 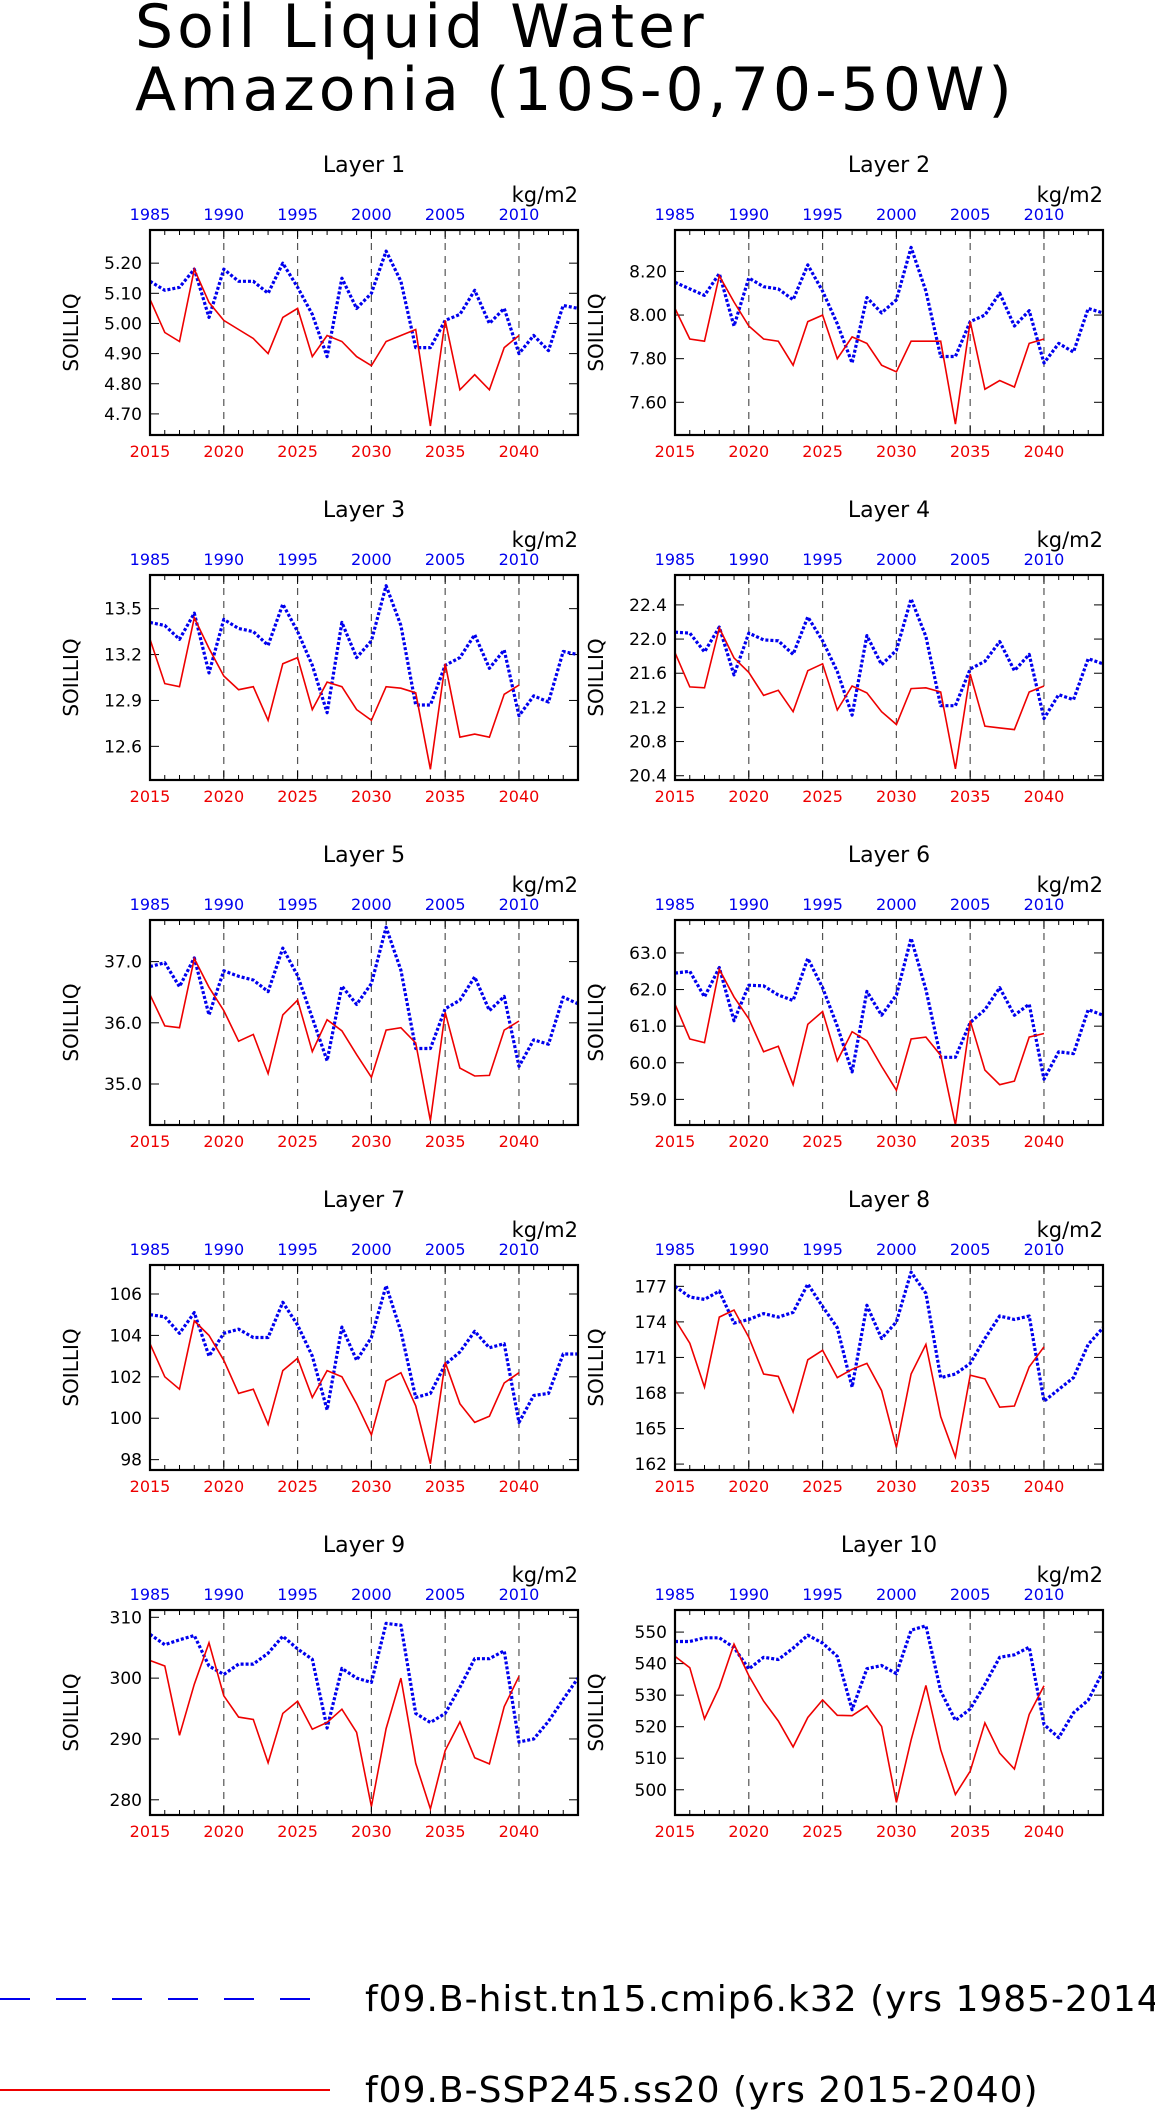 I want to click on y-tick-label: 60.0, so click(x=648, y=1064).